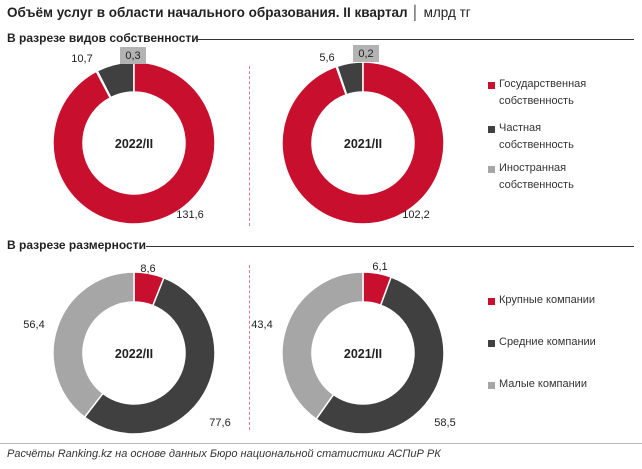  What do you see at coordinates (415, 39) in the screenshot?
I see `section-rule-ownership` at bounding box center [415, 39].